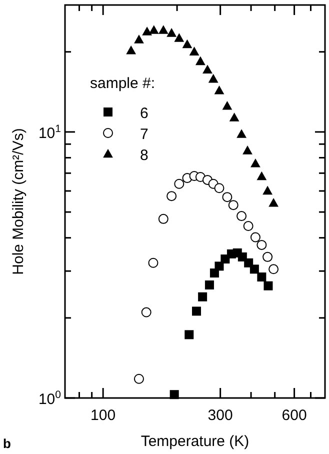 The width and height of the screenshot is (329, 454). Describe the element at coordinates (144, 113) in the screenshot. I see `legend-label: 6` at that location.